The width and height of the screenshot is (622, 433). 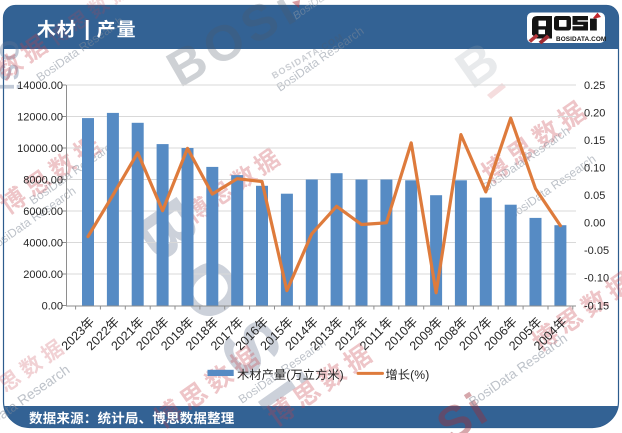 What do you see at coordinates (40, 117) in the screenshot?
I see `svg-text: 12000.00` at bounding box center [40, 117].